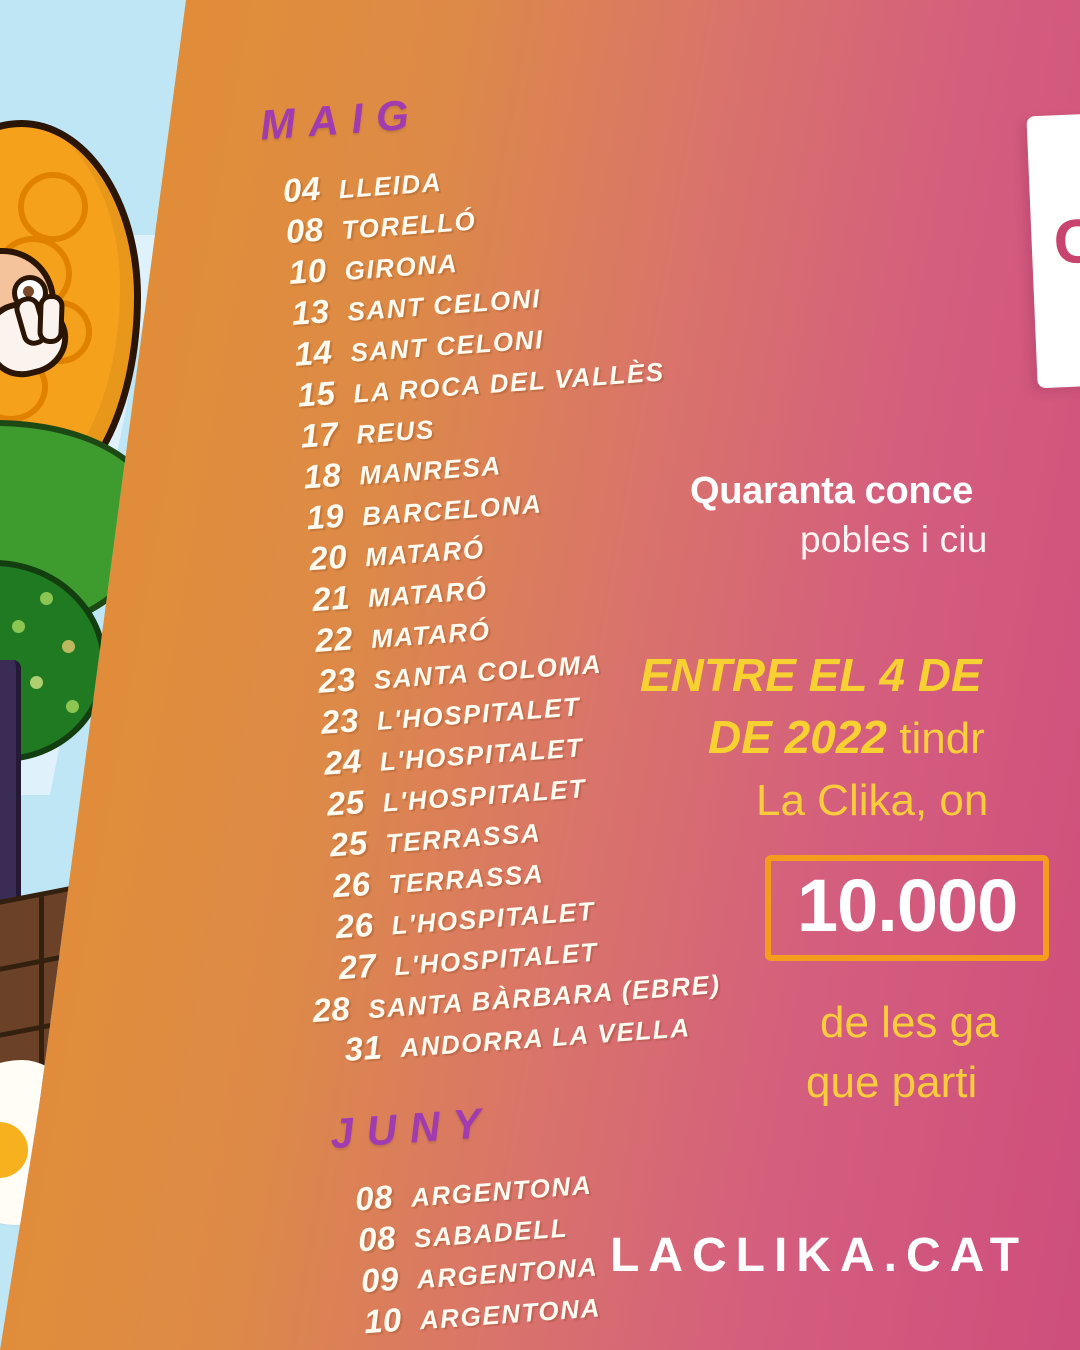 Image resolution: width=1080 pixels, height=1350 pixels. What do you see at coordinates (909, 1022) in the screenshot?
I see `tail-line-1: de les ga` at bounding box center [909, 1022].